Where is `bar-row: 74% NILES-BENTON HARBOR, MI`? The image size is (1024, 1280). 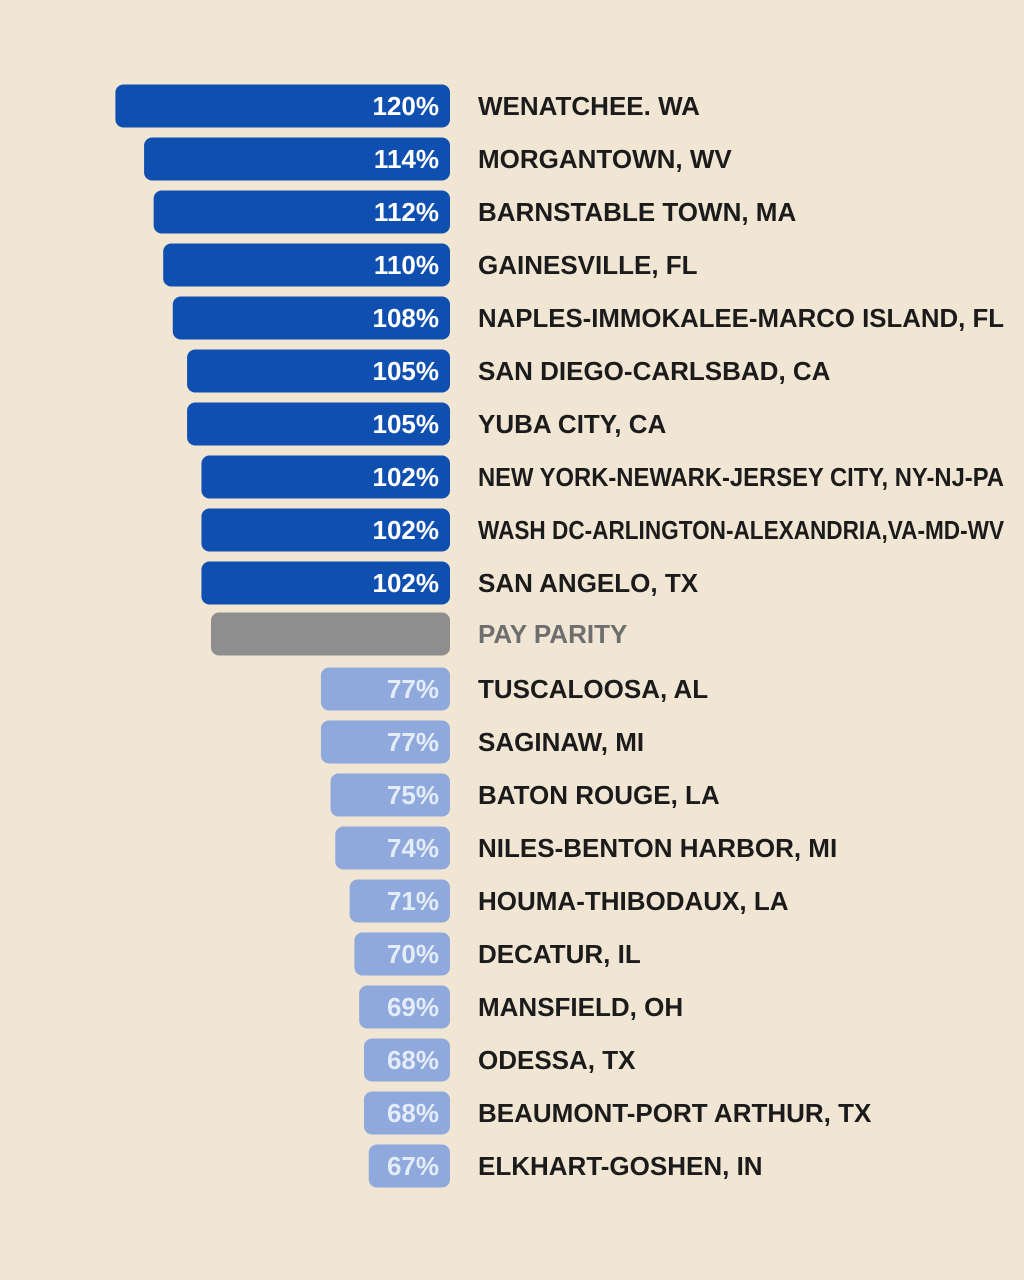
bar-row: 74% NILES-BENTON HARBOR, MI is located at coordinates (586, 848).